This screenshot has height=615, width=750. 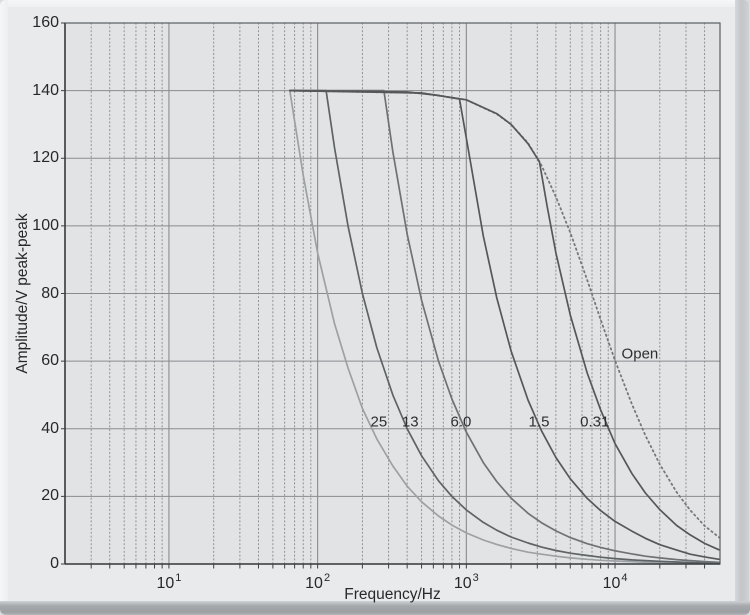 What do you see at coordinates (410, 422) in the screenshot?
I see `curve-label-13: 13` at bounding box center [410, 422].